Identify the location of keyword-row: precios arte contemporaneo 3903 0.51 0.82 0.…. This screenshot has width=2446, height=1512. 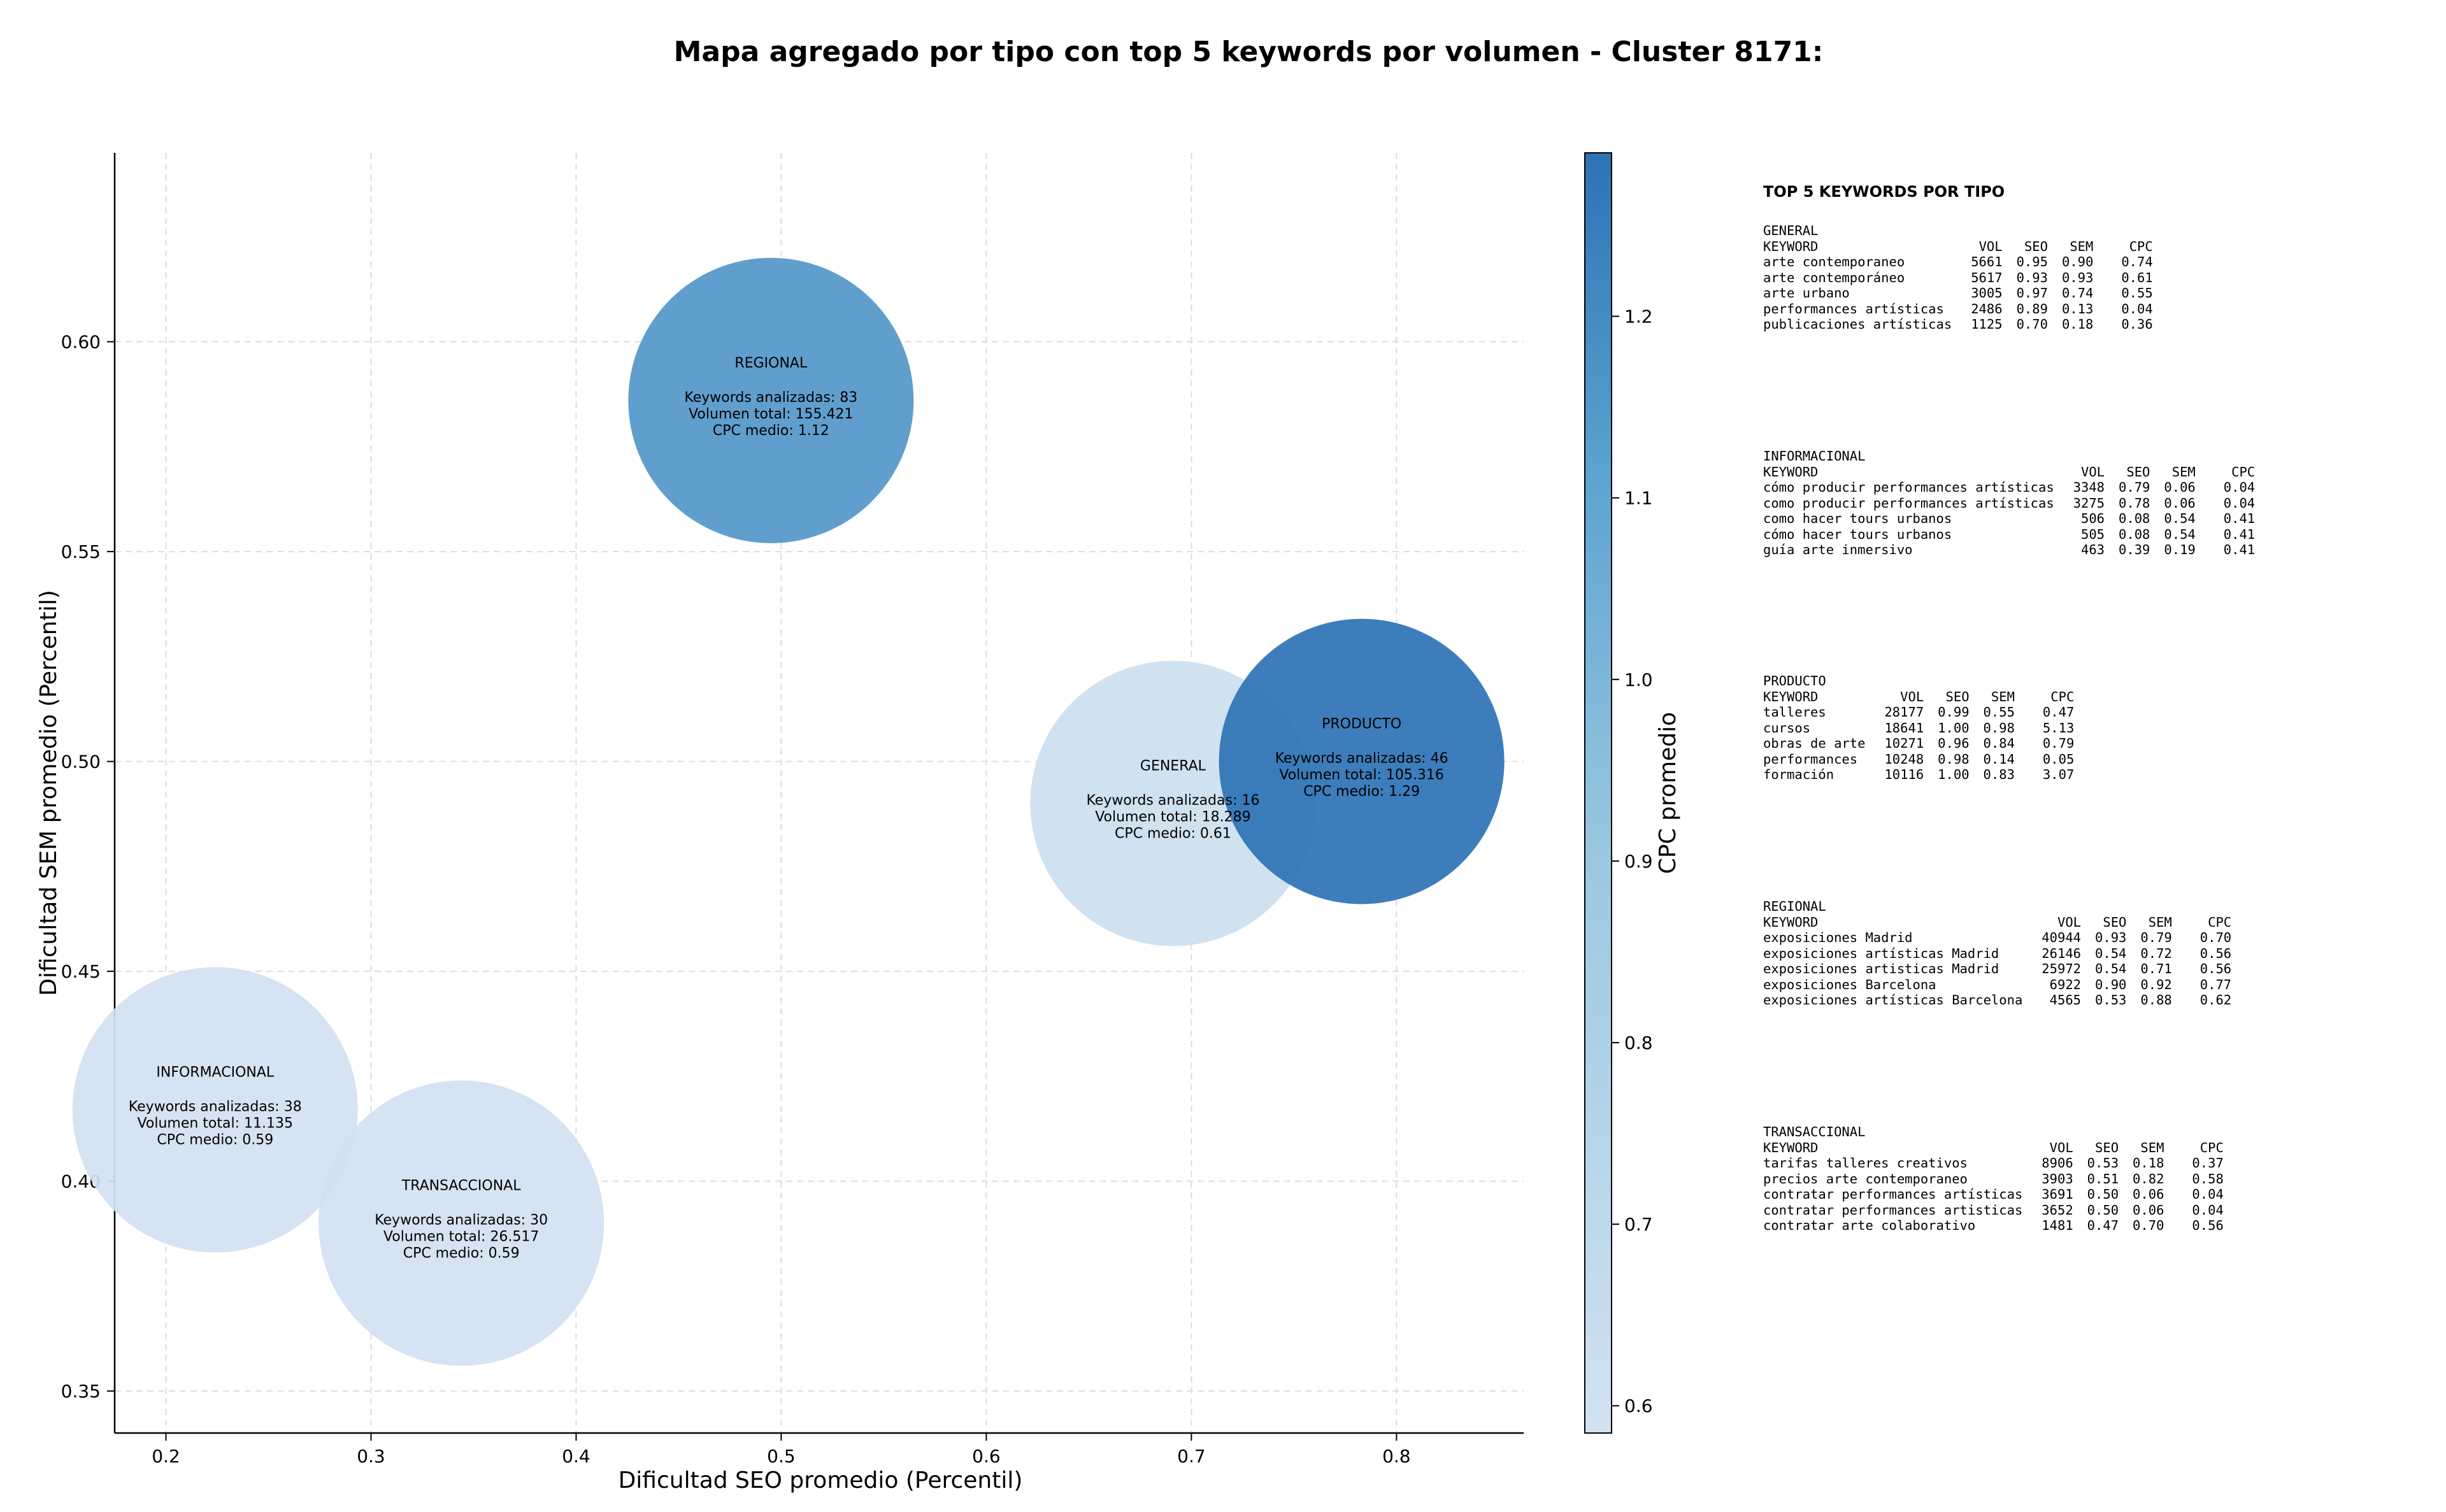
(1994, 1179).